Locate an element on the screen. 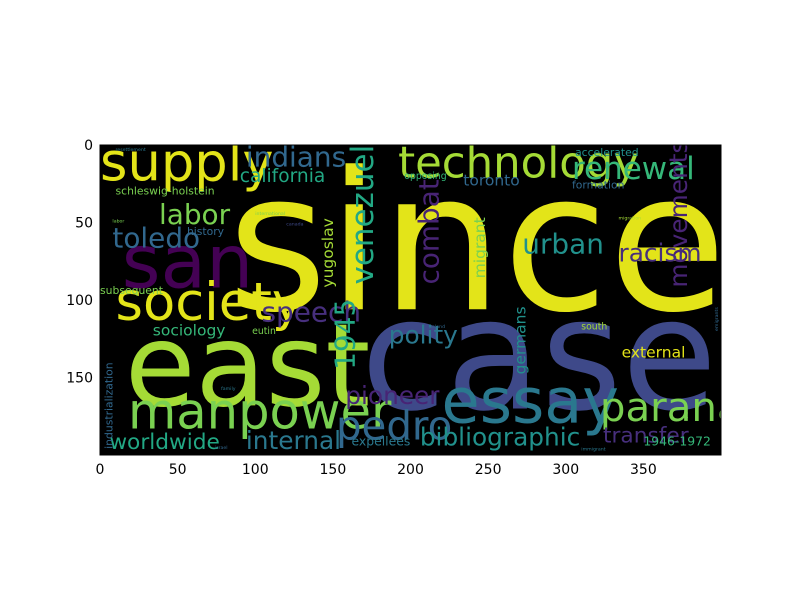 The width and height of the screenshot is (800, 600). word-24: bibliographic is located at coordinates (500, 437).